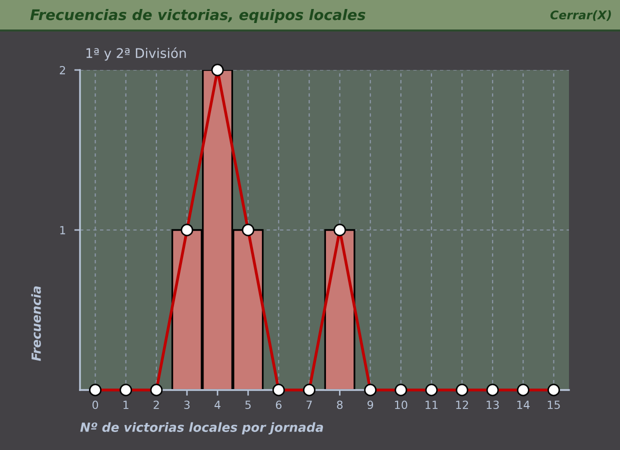 The width and height of the screenshot is (620, 450). Describe the element at coordinates (279, 405) in the screenshot. I see `x-tick-label: 6` at that location.